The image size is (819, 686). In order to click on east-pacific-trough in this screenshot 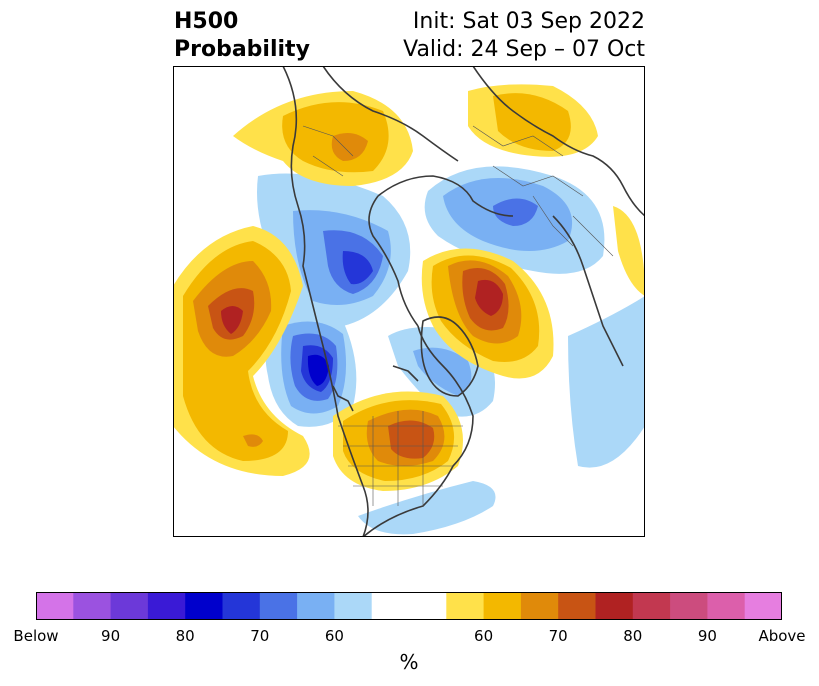, I will do `click(311, 368)`.